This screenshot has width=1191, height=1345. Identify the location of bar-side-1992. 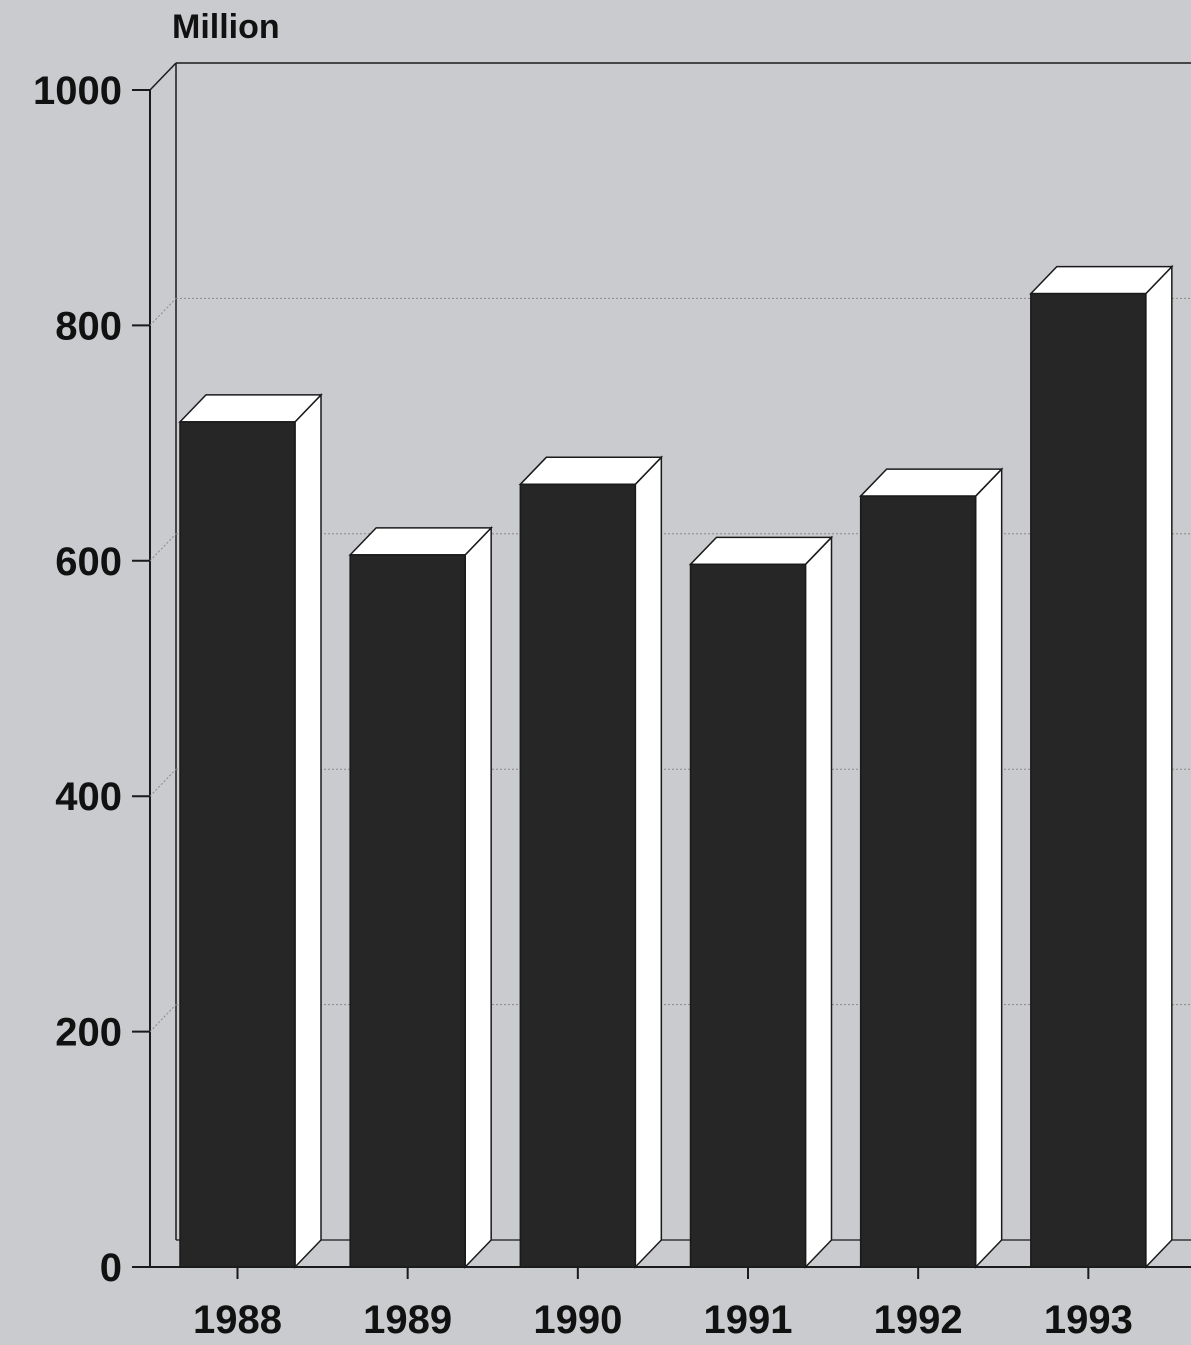
(988, 868).